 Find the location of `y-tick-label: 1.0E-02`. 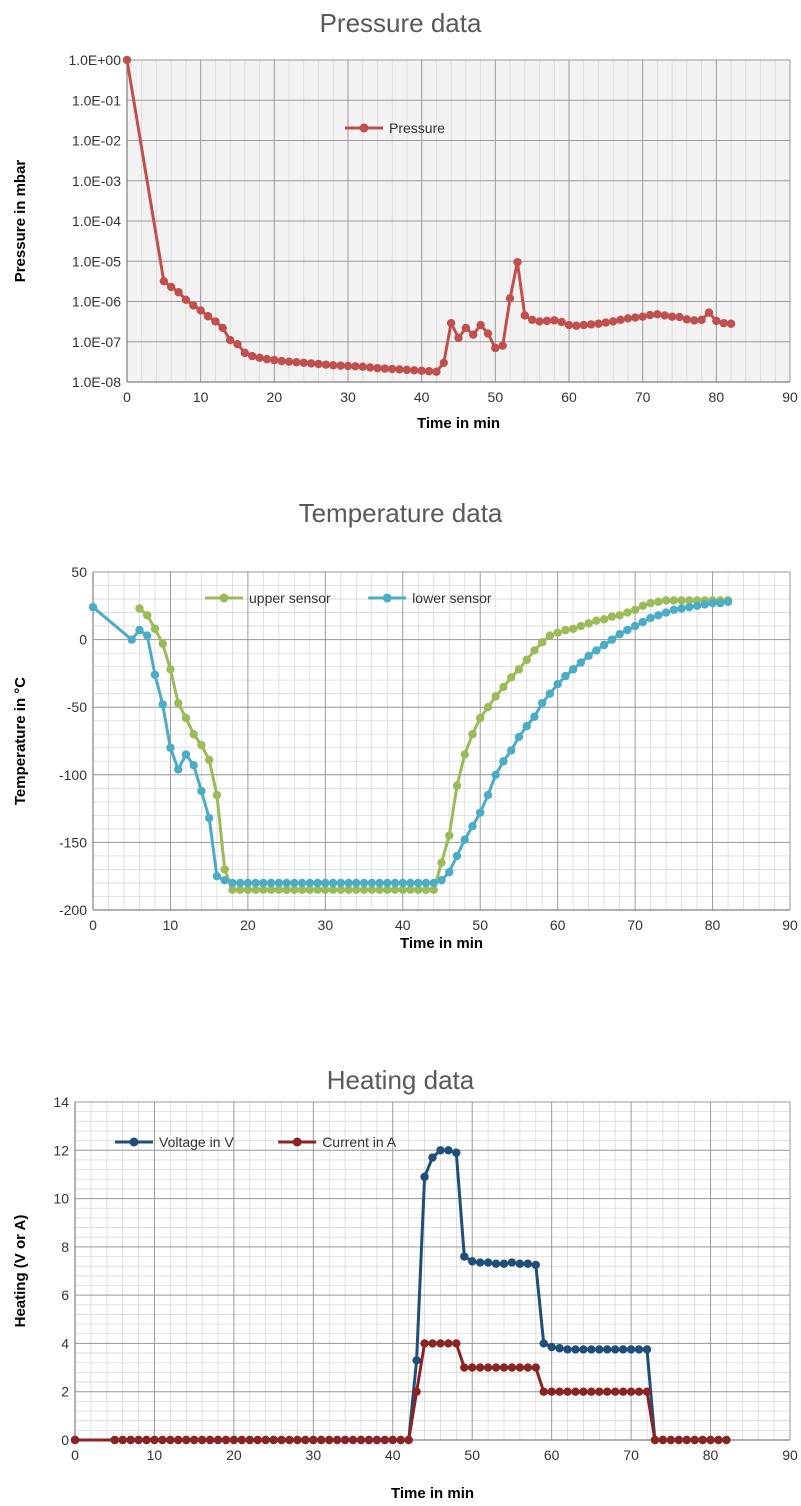

y-tick-label: 1.0E-02 is located at coordinates (96, 141).